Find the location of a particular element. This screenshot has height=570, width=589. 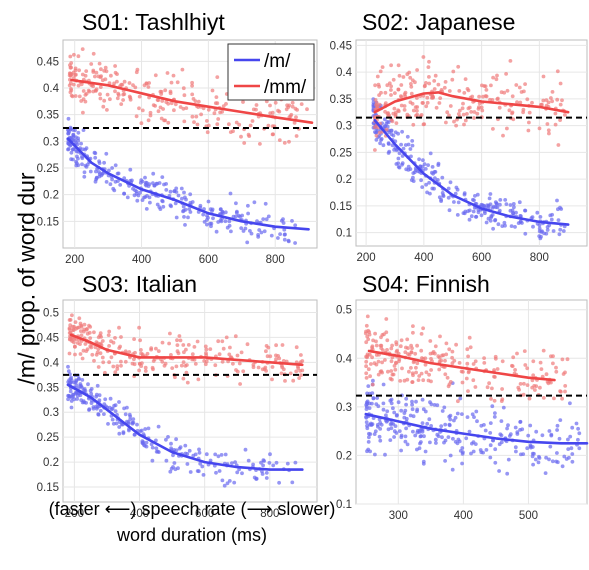

y-tick-label: 0.5 is located at coordinates (344, 311).